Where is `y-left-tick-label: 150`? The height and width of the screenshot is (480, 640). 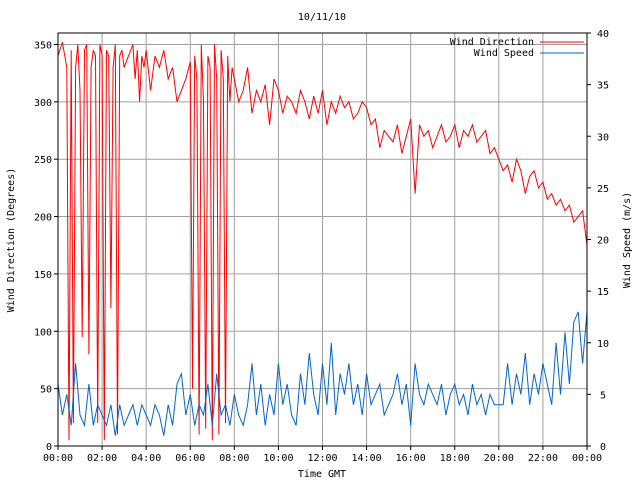
y-left-tick-label: 150 is located at coordinates (43, 275).